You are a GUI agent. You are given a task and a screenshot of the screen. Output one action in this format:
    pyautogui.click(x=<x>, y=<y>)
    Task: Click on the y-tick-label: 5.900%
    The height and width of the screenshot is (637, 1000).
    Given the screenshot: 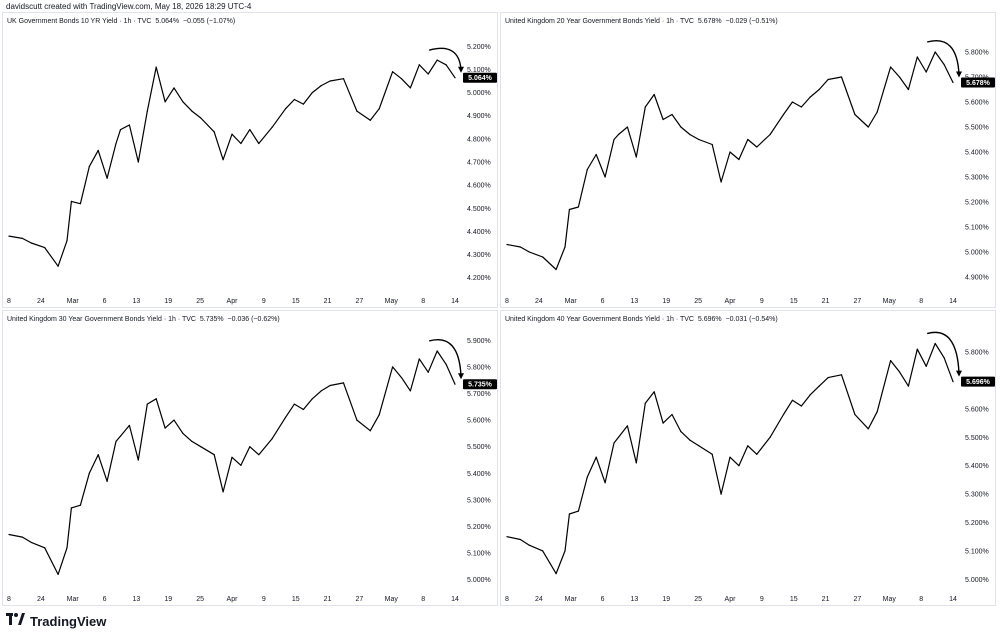 What is the action you would take?
    pyautogui.click(x=479, y=341)
    